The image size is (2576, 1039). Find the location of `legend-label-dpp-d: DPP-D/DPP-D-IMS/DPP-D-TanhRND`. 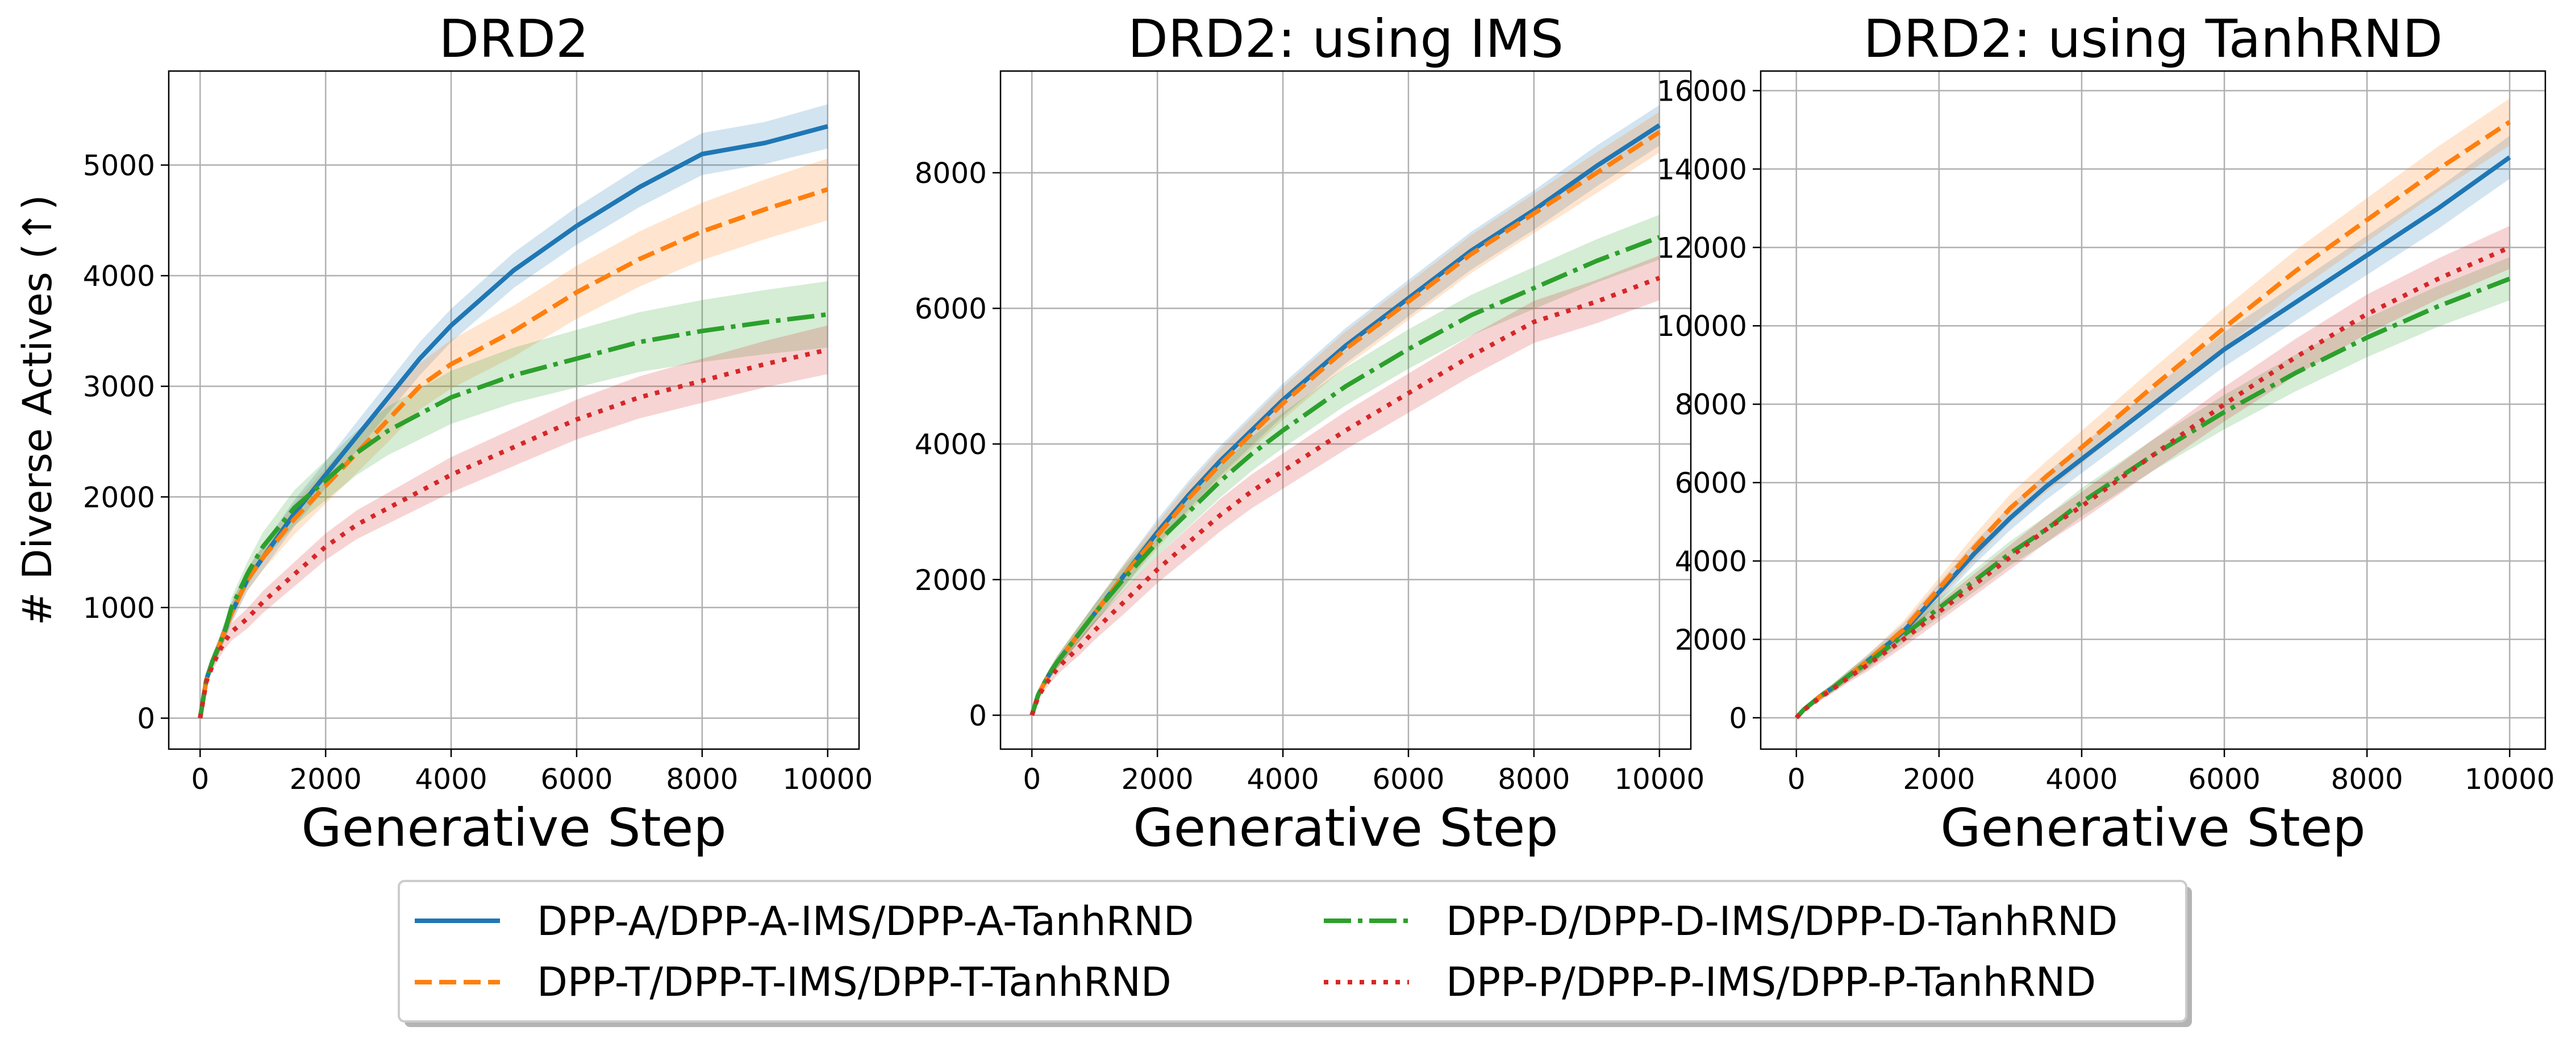

legend-label-dpp-d: DPP-D/DPP-D-IMS/DPP-D-TanhRND is located at coordinates (1782, 921).